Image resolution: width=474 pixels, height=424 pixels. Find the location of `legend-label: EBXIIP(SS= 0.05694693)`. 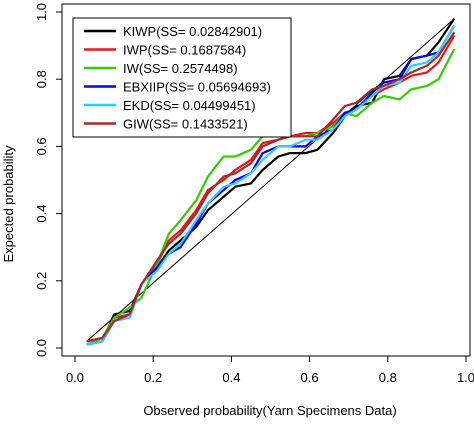

legend-label: EBXIIP(SS= 0.05694693) is located at coordinates (197, 87).